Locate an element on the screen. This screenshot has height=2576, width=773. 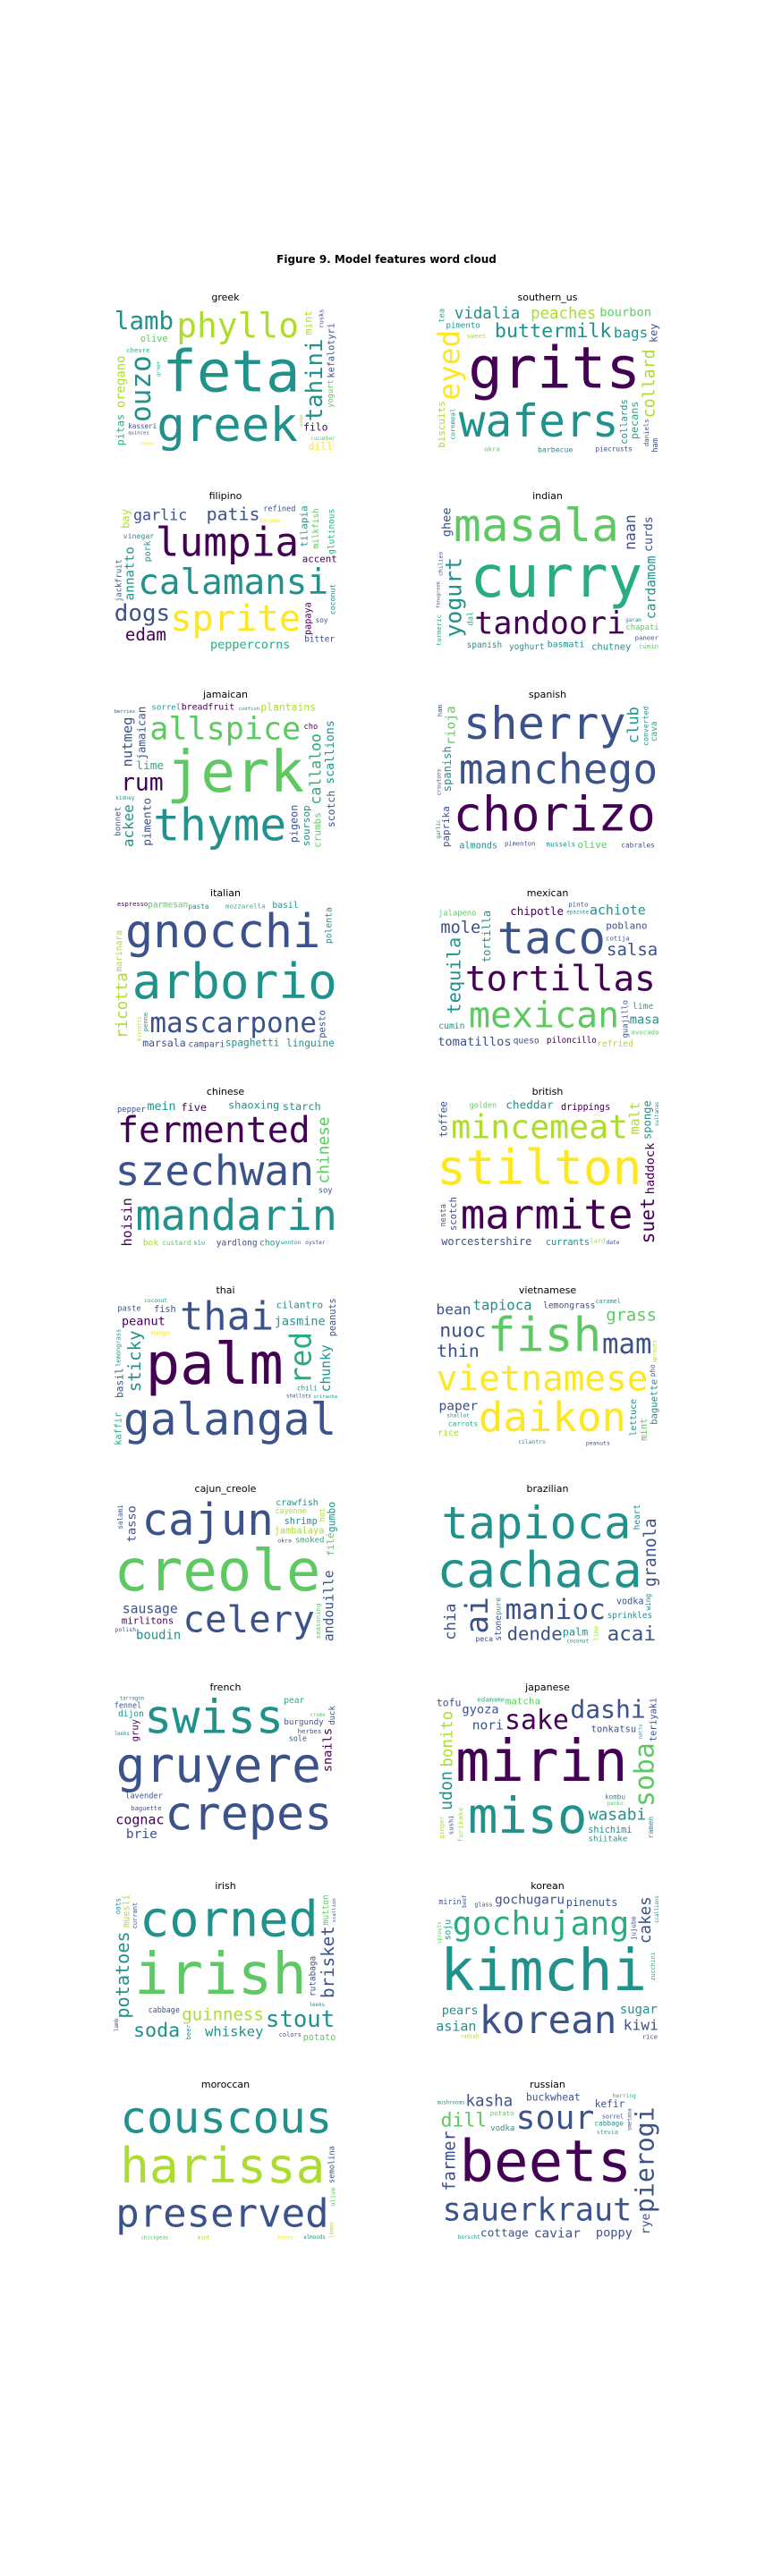
wordcloud-word: chutney is located at coordinates (611, 647).